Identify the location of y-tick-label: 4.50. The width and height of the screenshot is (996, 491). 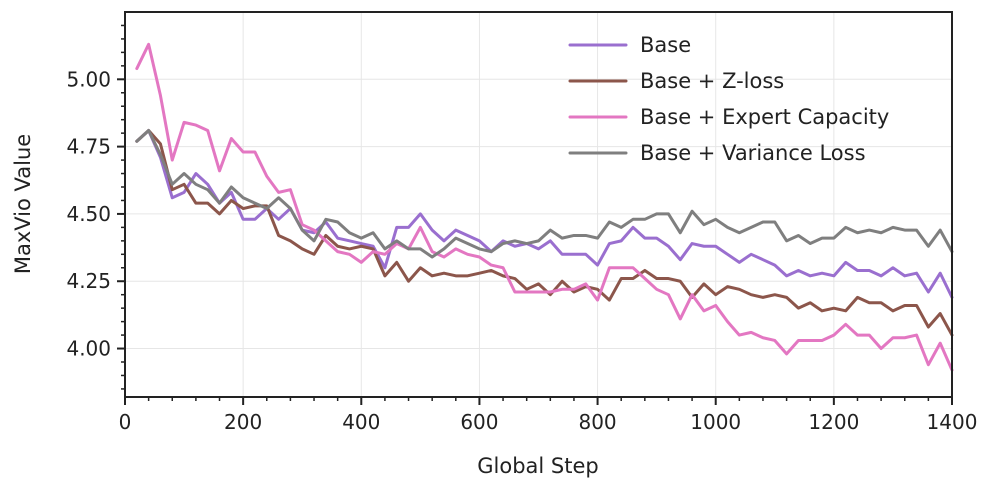
(88, 214).